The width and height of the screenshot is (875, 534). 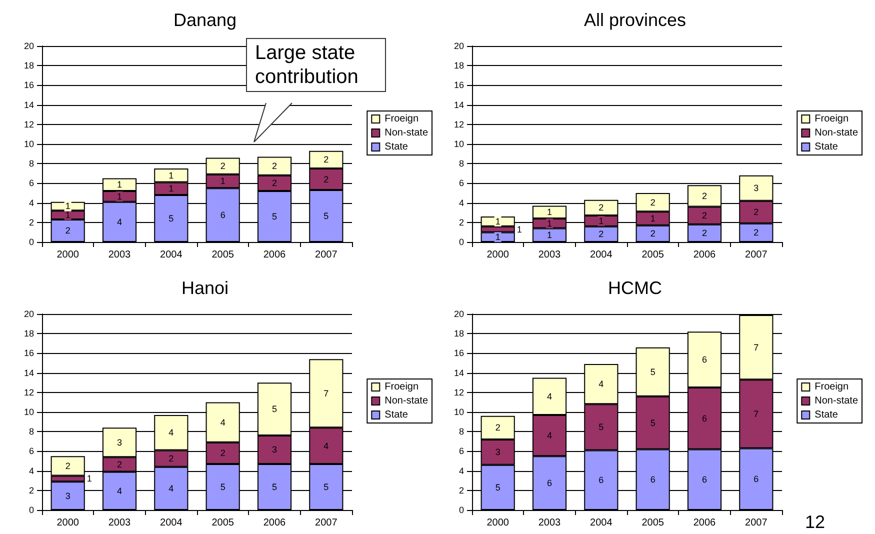 What do you see at coordinates (316, 65) in the screenshot?
I see `speech-bubble: Large state contribution` at bounding box center [316, 65].